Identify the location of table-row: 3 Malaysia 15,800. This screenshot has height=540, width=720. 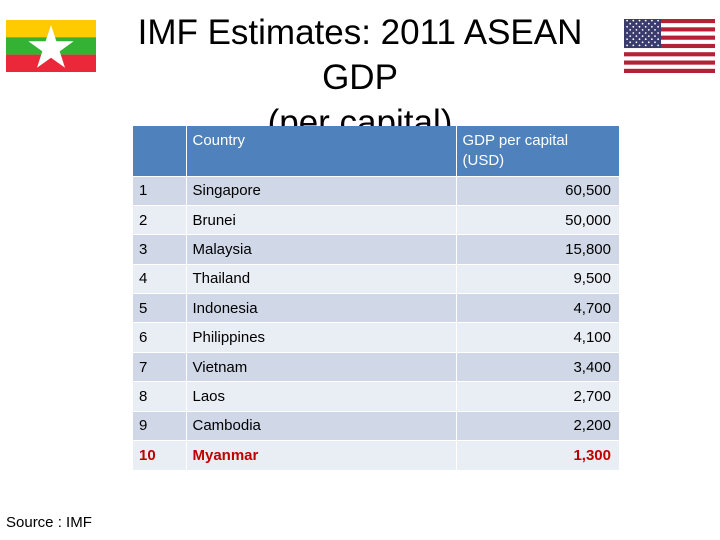
(376, 249).